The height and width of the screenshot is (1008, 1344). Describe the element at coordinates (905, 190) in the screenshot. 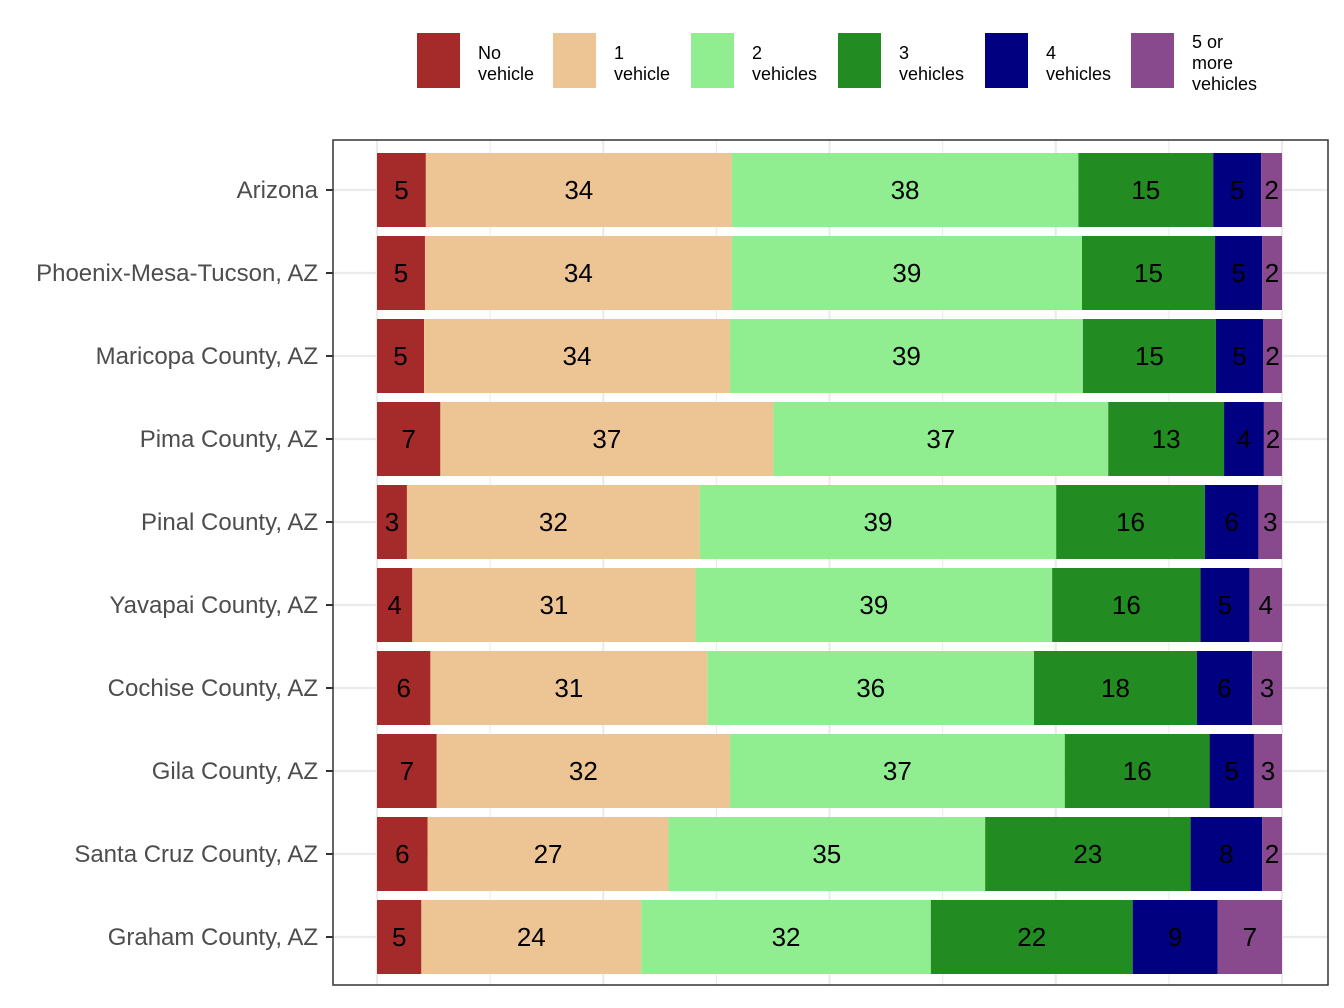

I see `data-label-arizona-2-vehicles: 38` at that location.